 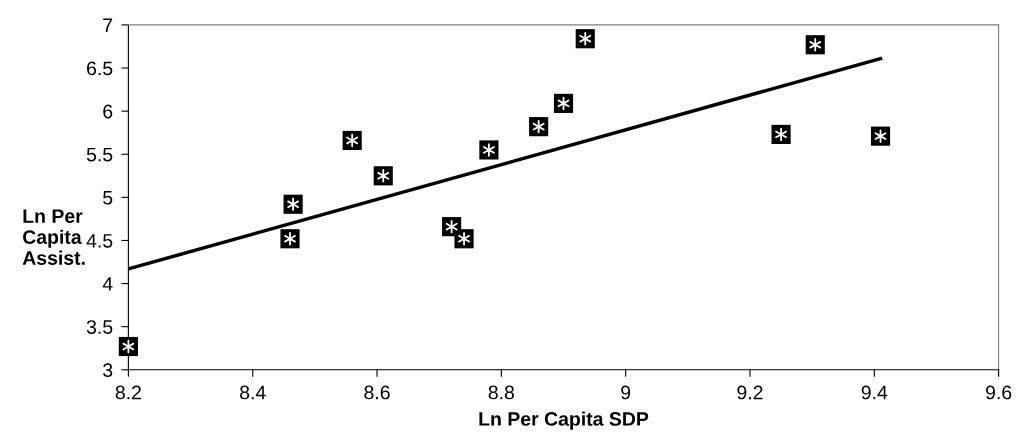 I want to click on y-tick-label: 3.5, so click(x=99, y=327).